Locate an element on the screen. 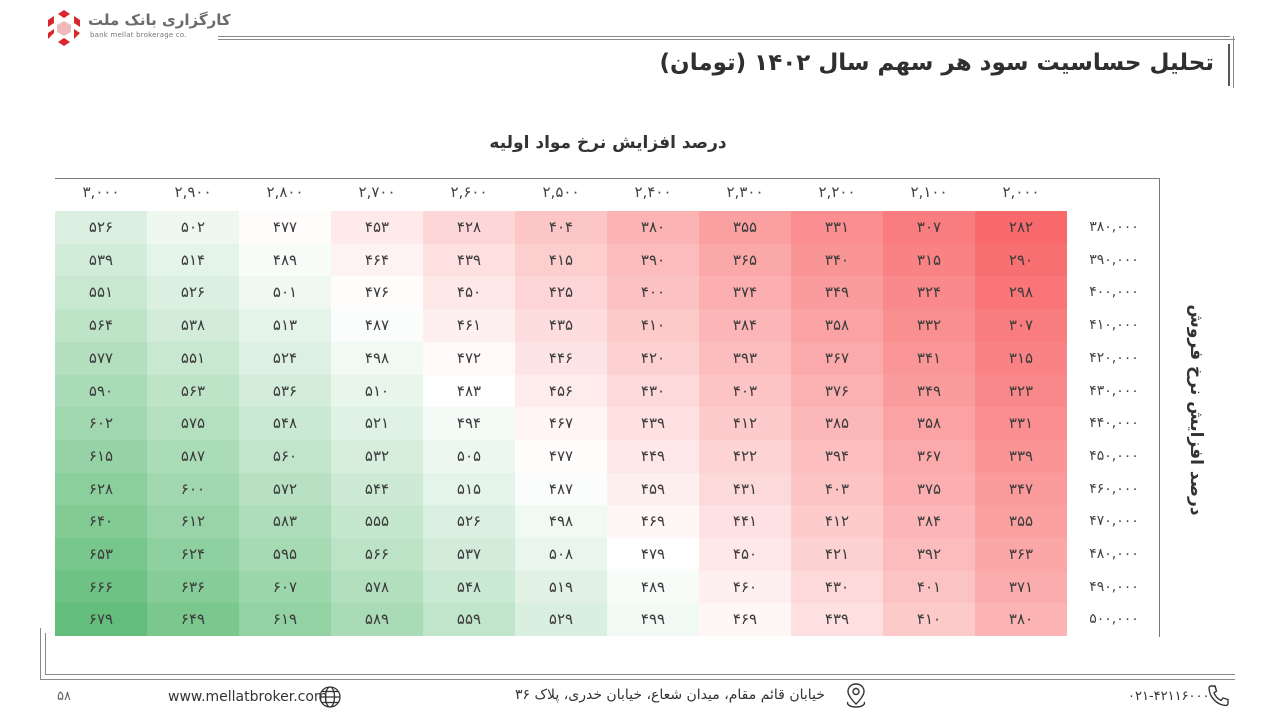 The height and width of the screenshot is (720, 1280). heatmap-cell: ۴۲۵ is located at coordinates (561, 293).